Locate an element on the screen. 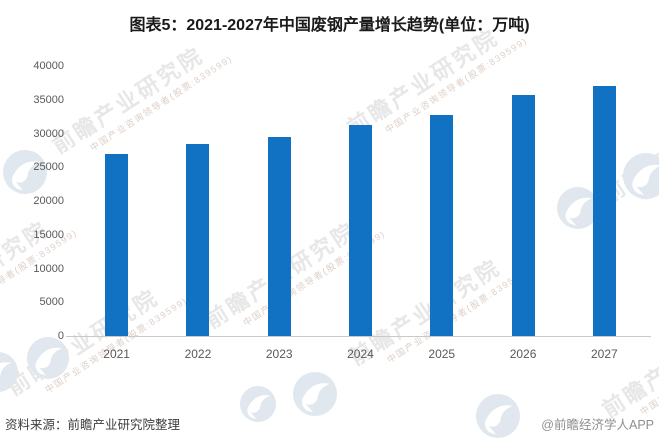 The height and width of the screenshot is (438, 659). source-note: 资料来源：前瞻产业研究院整理 is located at coordinates (93, 425).